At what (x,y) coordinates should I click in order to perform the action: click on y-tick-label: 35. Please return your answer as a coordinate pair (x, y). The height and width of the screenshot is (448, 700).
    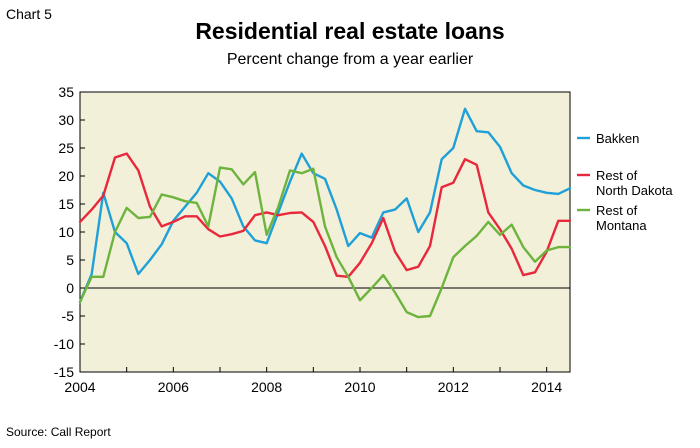
    Looking at the image, I should click on (66, 92).